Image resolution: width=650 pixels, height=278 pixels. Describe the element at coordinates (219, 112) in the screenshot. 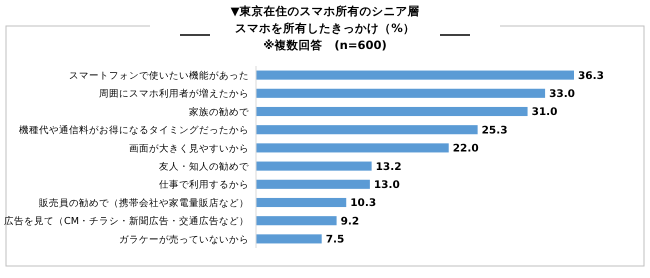

I see `y-tick-label: 家族の勧めで` at that location.